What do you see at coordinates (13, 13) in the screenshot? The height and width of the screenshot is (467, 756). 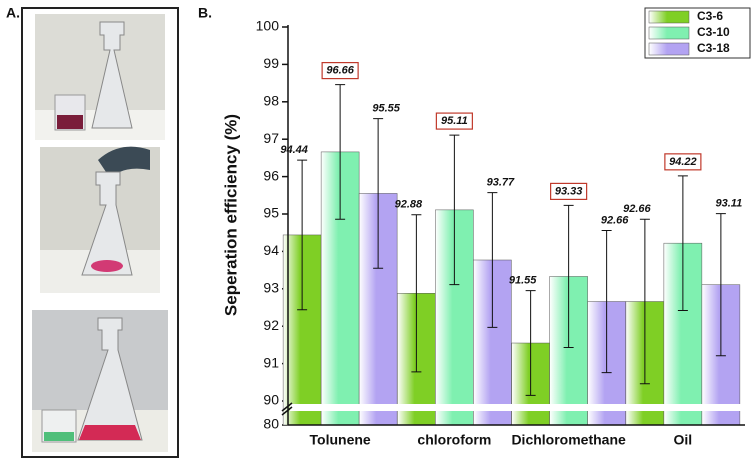 I see `panel-label: A.` at bounding box center [13, 13].